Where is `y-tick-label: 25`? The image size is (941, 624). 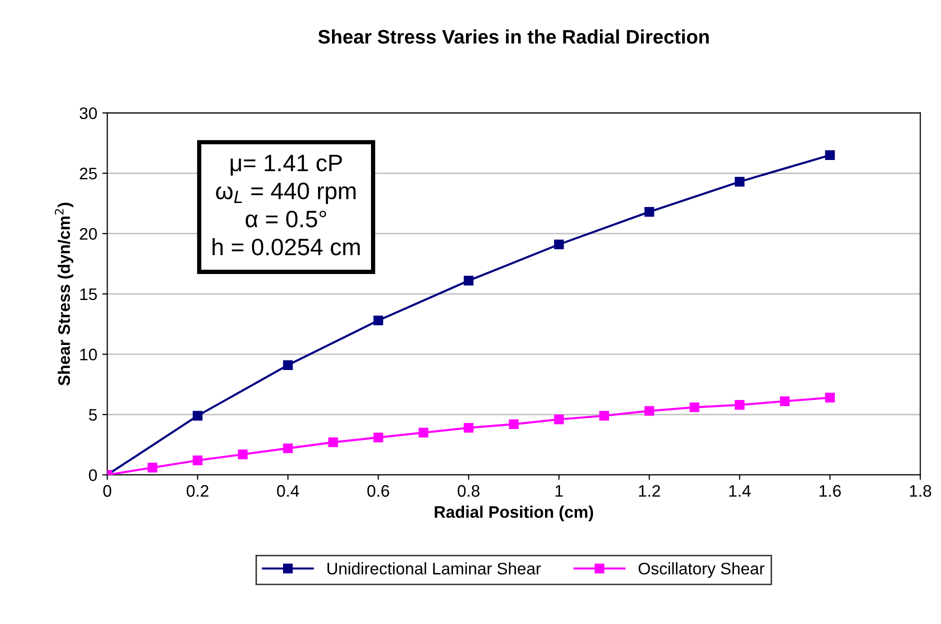 y-tick-label: 25 is located at coordinates (88, 174).